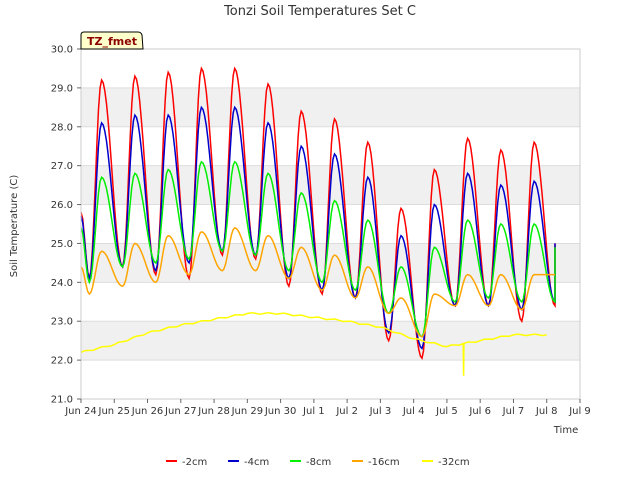 This screenshot has height=480, width=640. I want to click on legend-item: -32cm, so click(446, 462).